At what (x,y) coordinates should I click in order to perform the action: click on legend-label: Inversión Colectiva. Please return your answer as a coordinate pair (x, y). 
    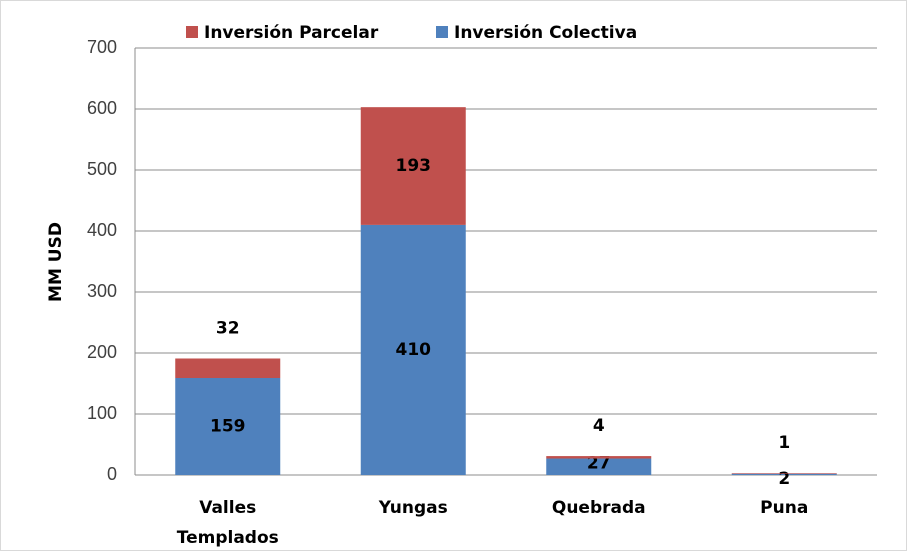
    Looking at the image, I should click on (545, 33).